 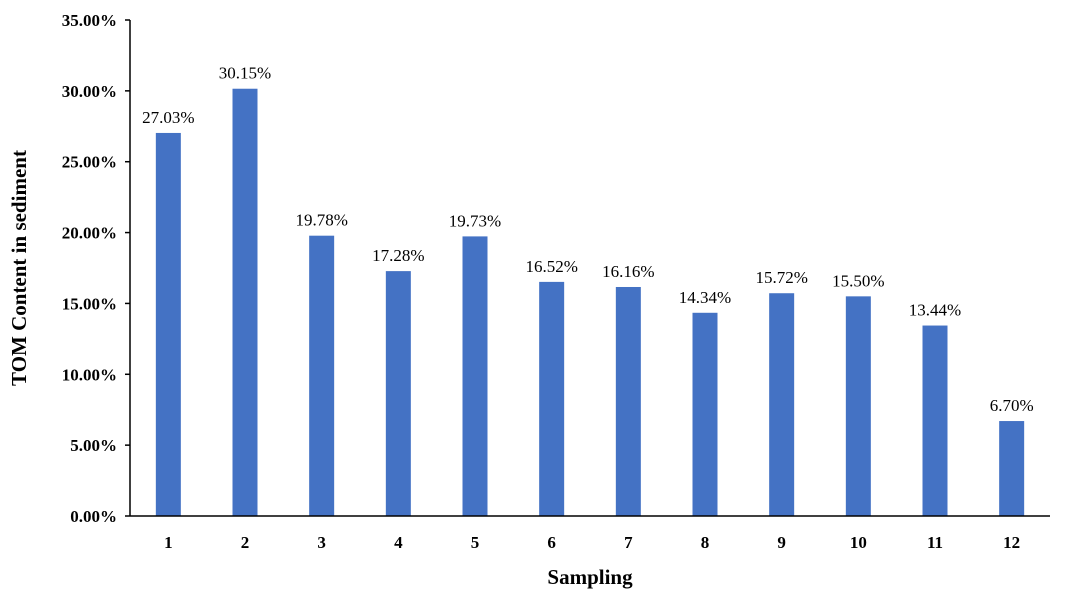 What do you see at coordinates (781, 277) in the screenshot?
I see `data-label: 15.72%` at bounding box center [781, 277].